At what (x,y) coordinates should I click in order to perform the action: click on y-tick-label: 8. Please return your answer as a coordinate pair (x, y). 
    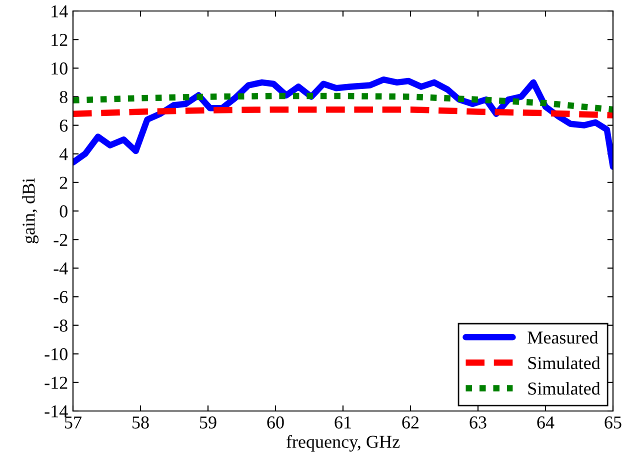
    Looking at the image, I should click on (64, 97).